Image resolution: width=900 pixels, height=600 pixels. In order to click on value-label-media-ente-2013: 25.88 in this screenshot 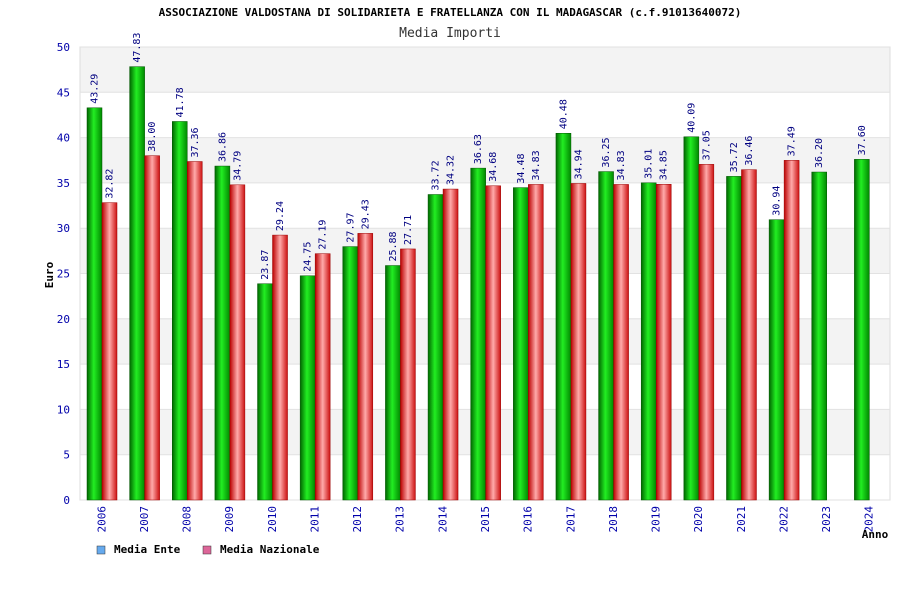, I will do `click(393, 246)`.